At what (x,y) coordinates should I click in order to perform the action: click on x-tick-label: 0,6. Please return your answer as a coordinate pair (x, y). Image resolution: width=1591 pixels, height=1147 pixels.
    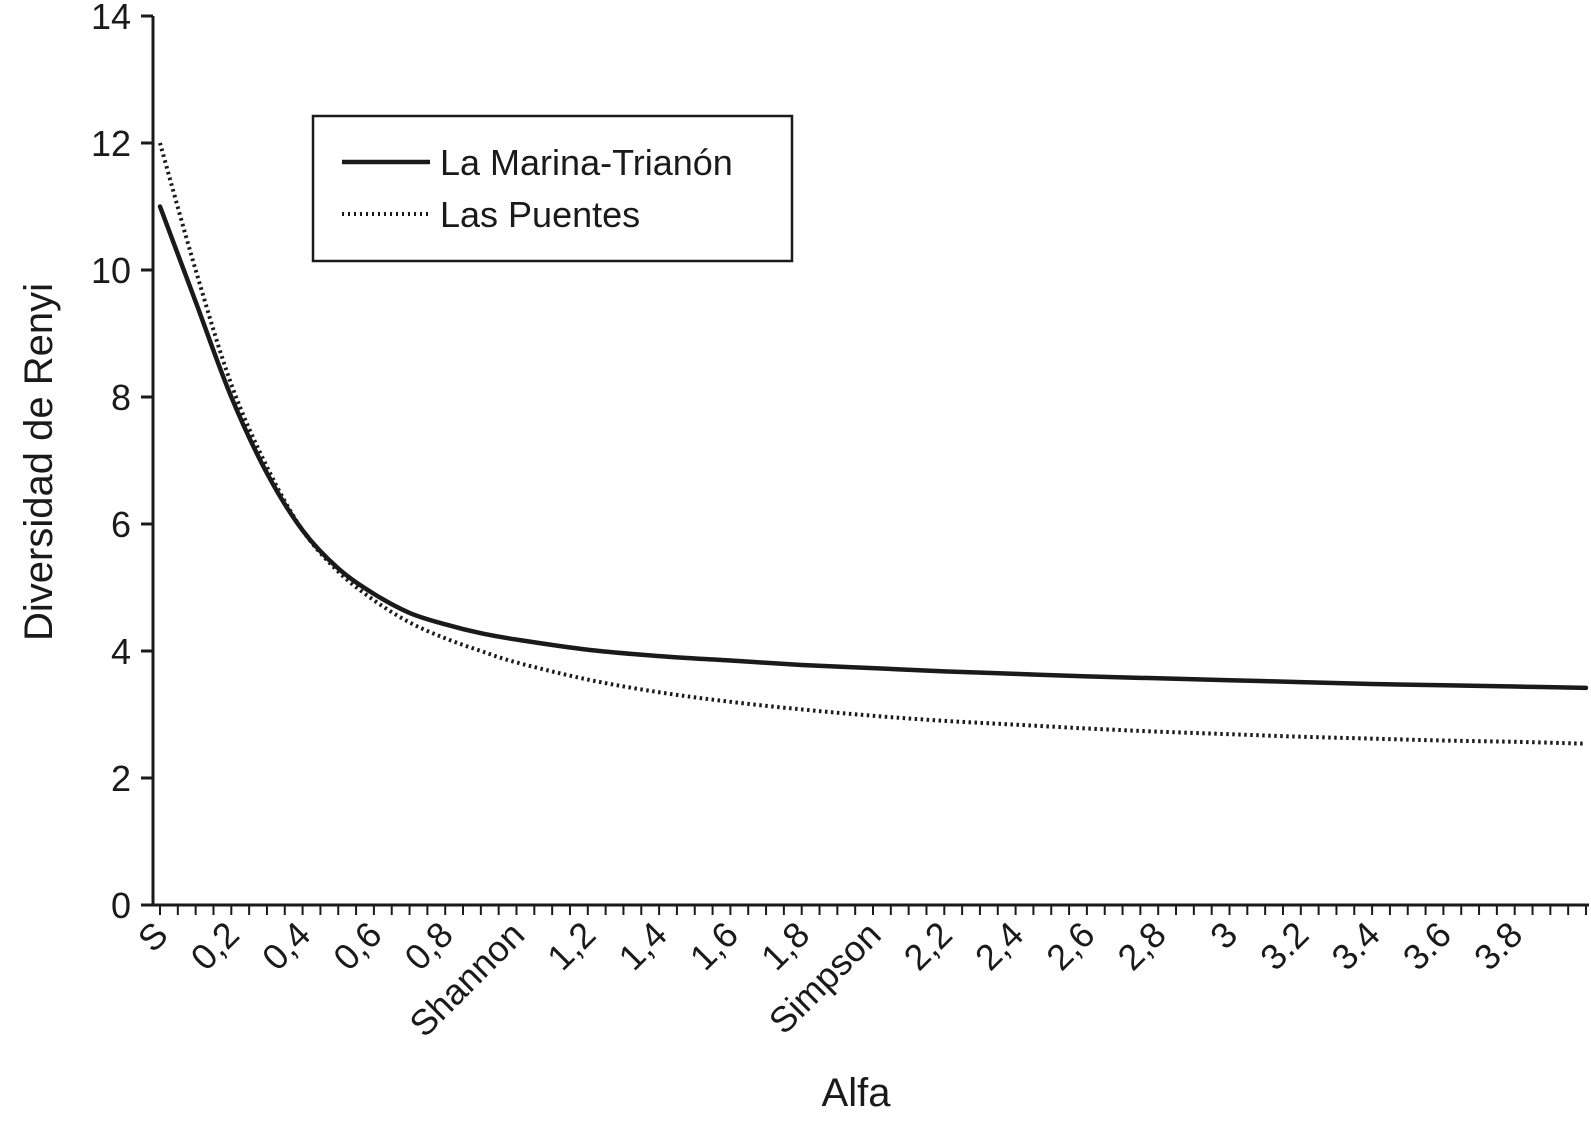
    Looking at the image, I should click on (357, 946).